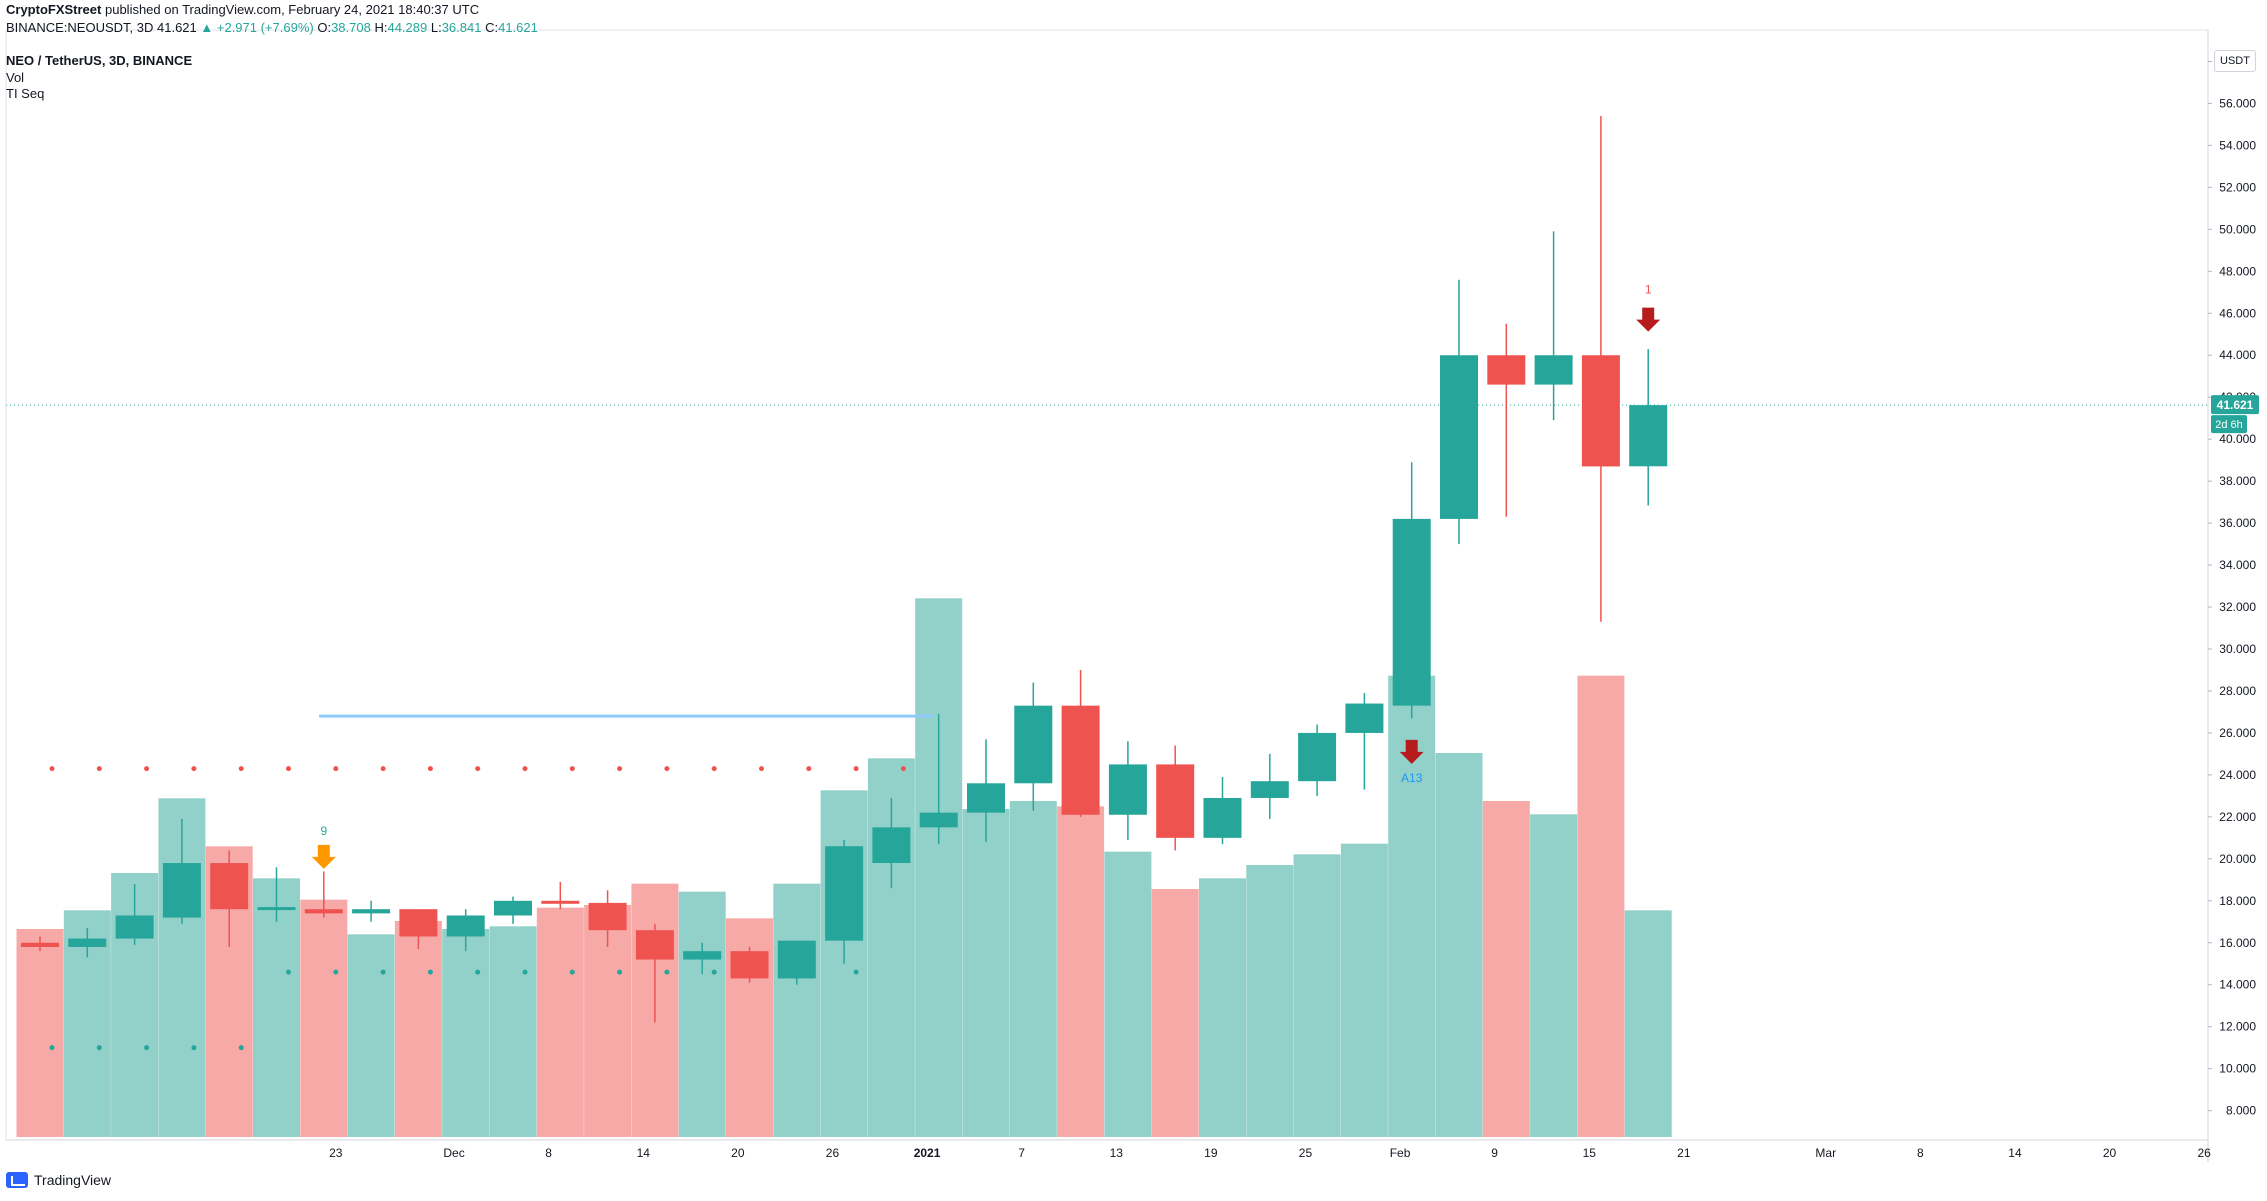  Describe the element at coordinates (453, 1153) in the screenshot. I see `x-tick-label: Dec` at that location.